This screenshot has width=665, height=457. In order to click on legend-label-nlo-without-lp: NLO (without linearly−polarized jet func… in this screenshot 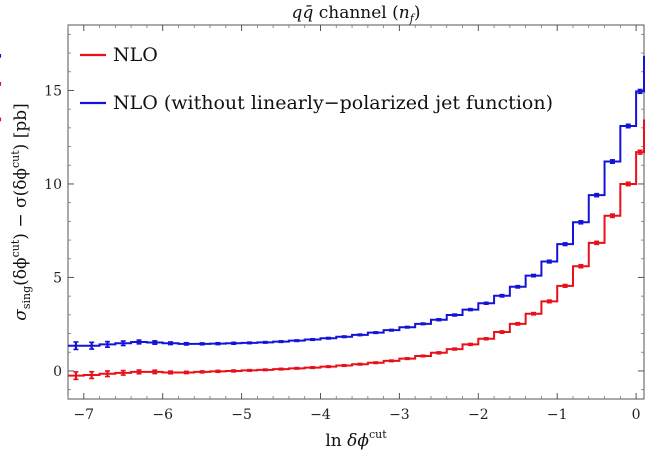, I will do `click(333, 103)`.